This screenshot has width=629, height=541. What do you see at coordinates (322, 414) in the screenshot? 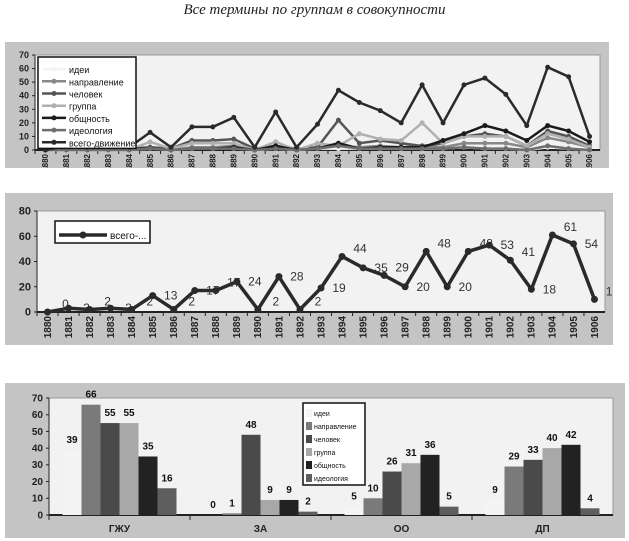
I see `legend-label: идеи` at bounding box center [322, 414].